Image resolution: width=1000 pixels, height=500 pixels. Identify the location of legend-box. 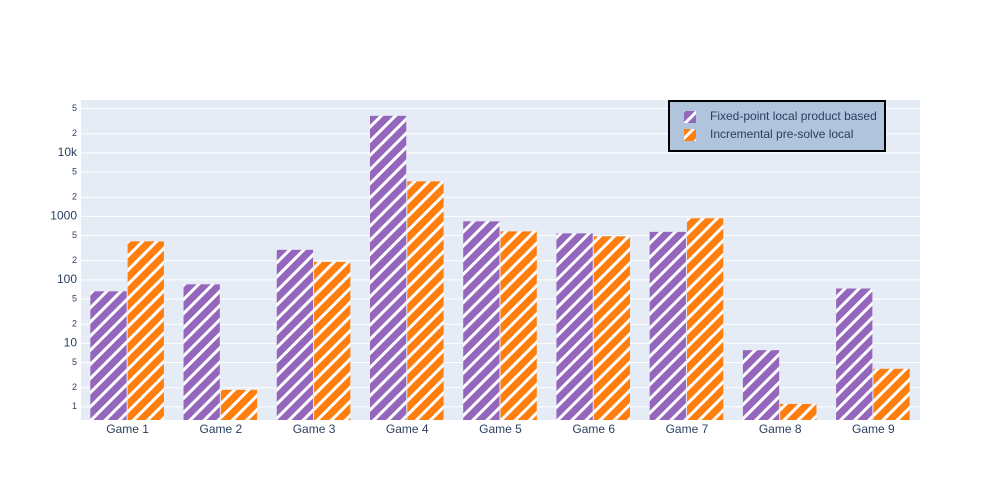
(777, 126).